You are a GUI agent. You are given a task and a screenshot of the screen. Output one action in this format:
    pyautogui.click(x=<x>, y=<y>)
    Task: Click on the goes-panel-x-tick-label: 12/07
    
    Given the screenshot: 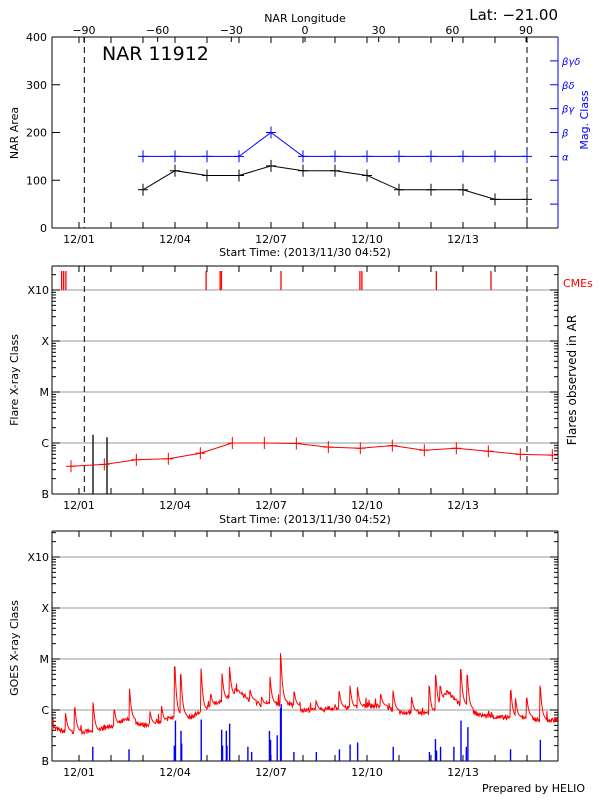 What is the action you would take?
    pyautogui.click(x=271, y=772)
    